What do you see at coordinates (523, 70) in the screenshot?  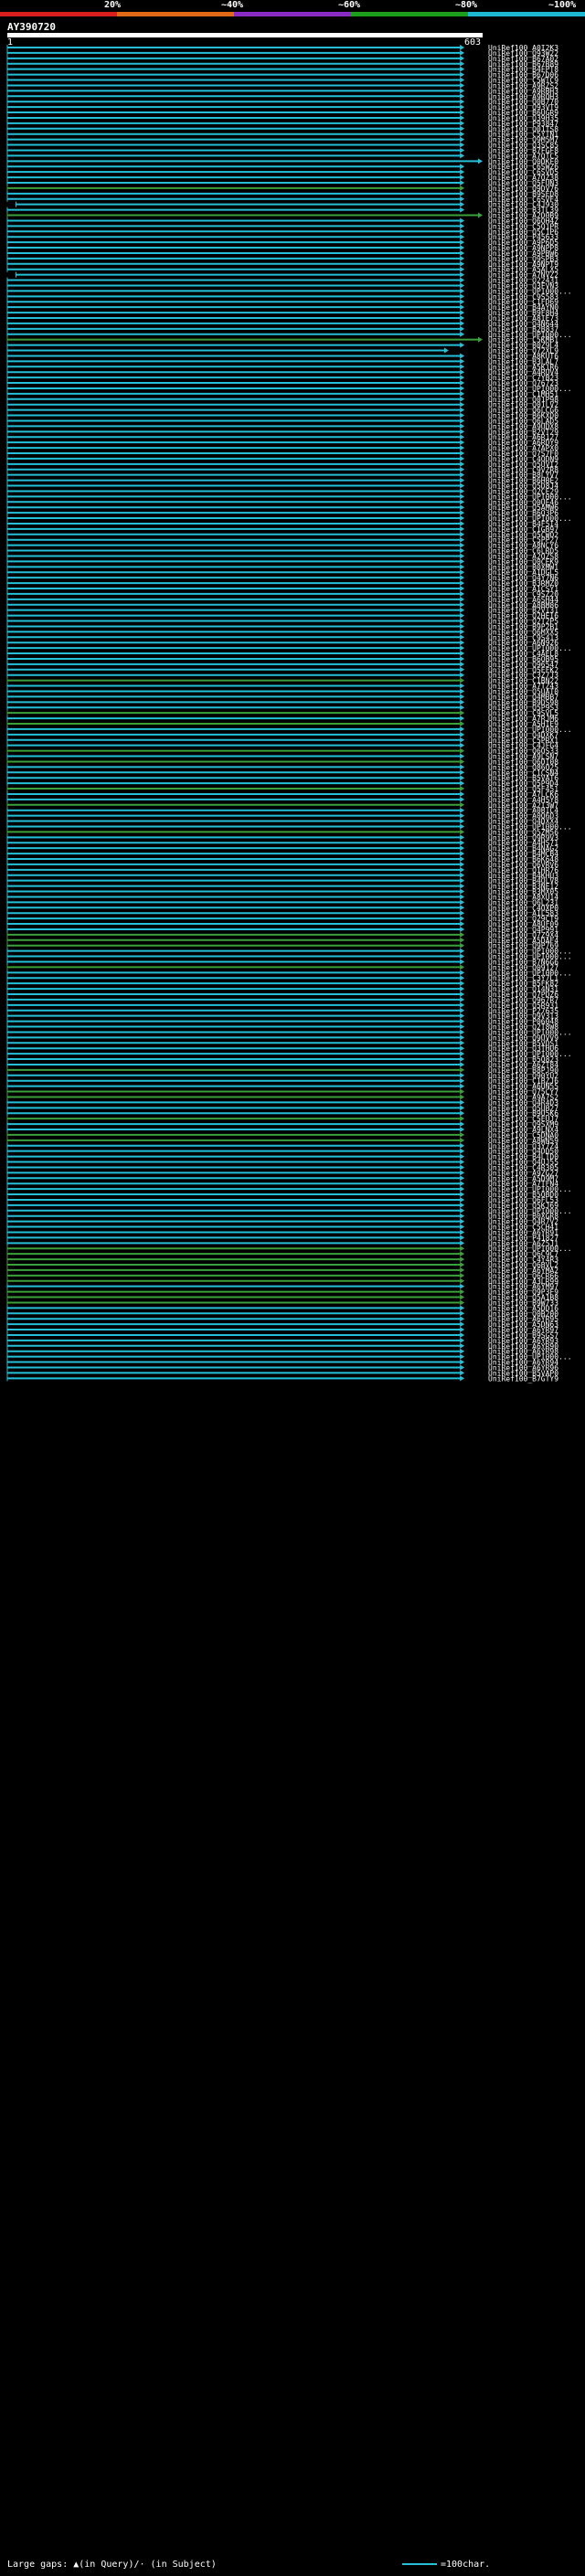 I see `hit-label: UniRef100_B4FPT8` at bounding box center [523, 70].